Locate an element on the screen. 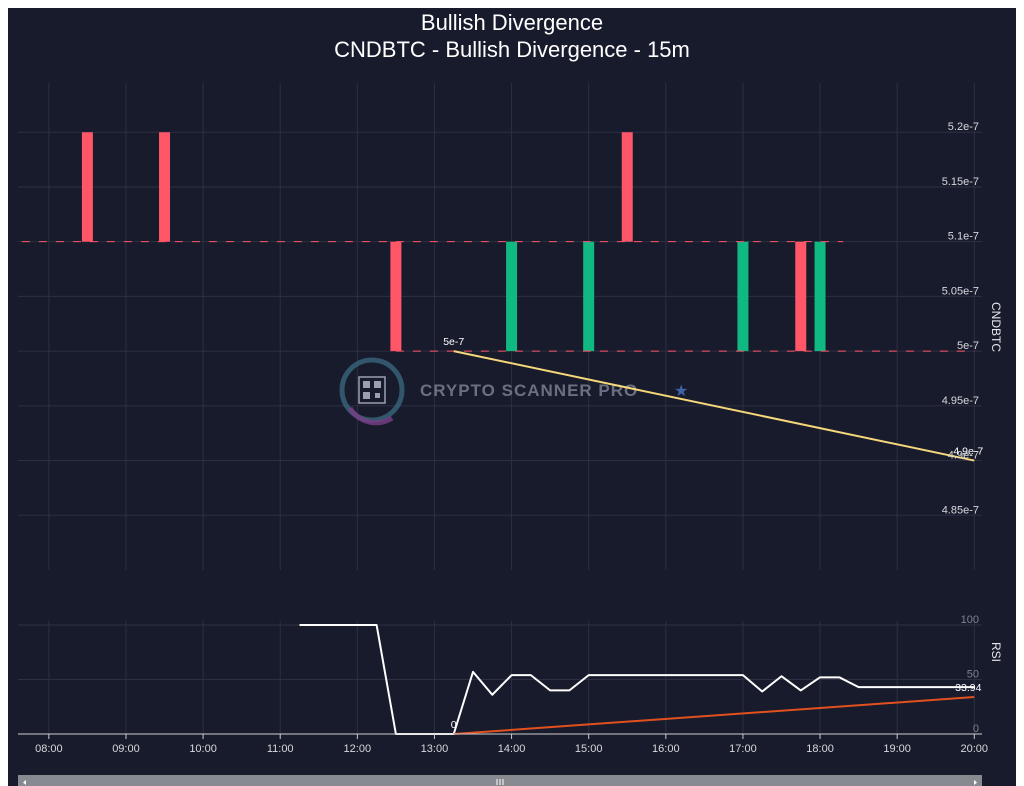  x-tick-label: 20:00 is located at coordinates (975, 749).